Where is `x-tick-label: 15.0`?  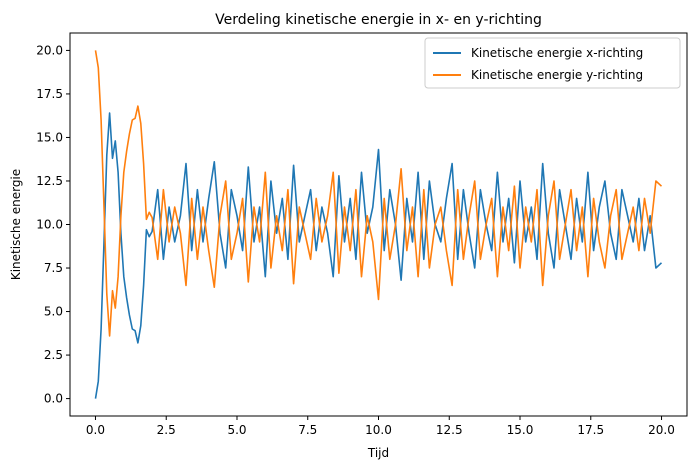 x-tick-label: 15.0 is located at coordinates (520, 430).